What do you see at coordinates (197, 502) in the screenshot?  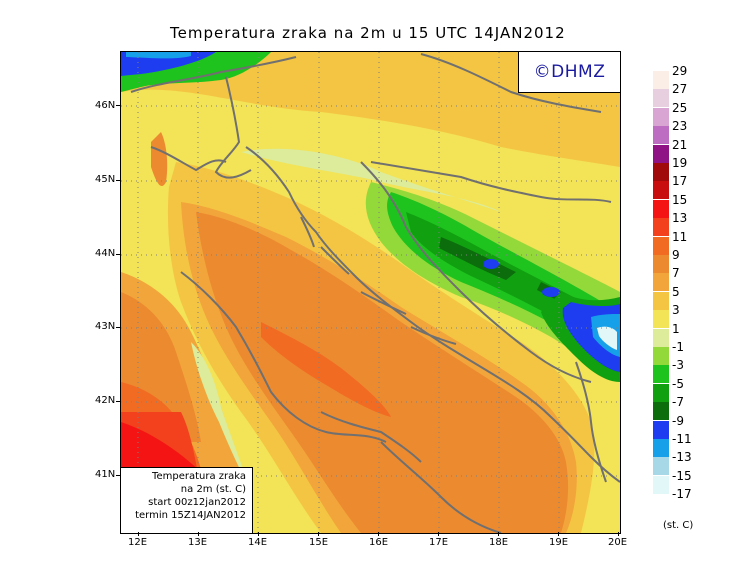 I see `info-line-3: start 00z12jan2012` at bounding box center [197, 502].